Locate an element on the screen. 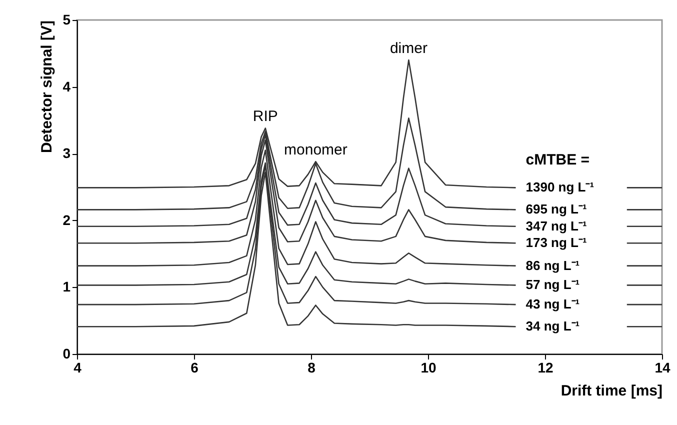 Image resolution: width=677 pixels, height=425 pixels. annotation: dimer is located at coordinates (409, 49).